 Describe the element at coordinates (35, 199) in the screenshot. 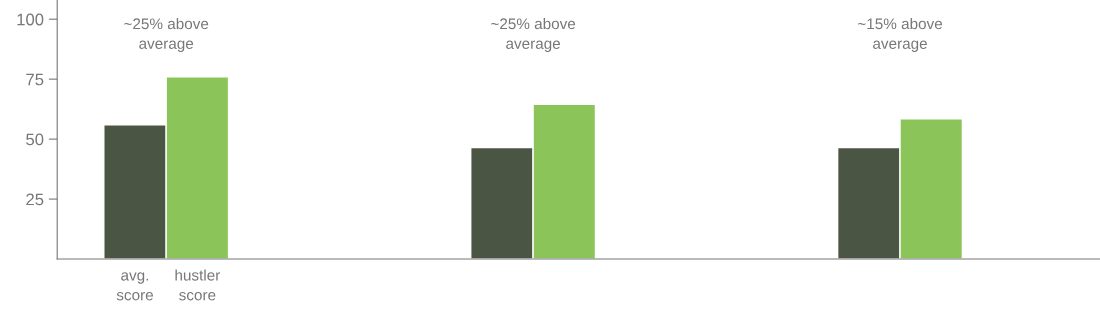

I see `y-tick-label: 25` at that location.